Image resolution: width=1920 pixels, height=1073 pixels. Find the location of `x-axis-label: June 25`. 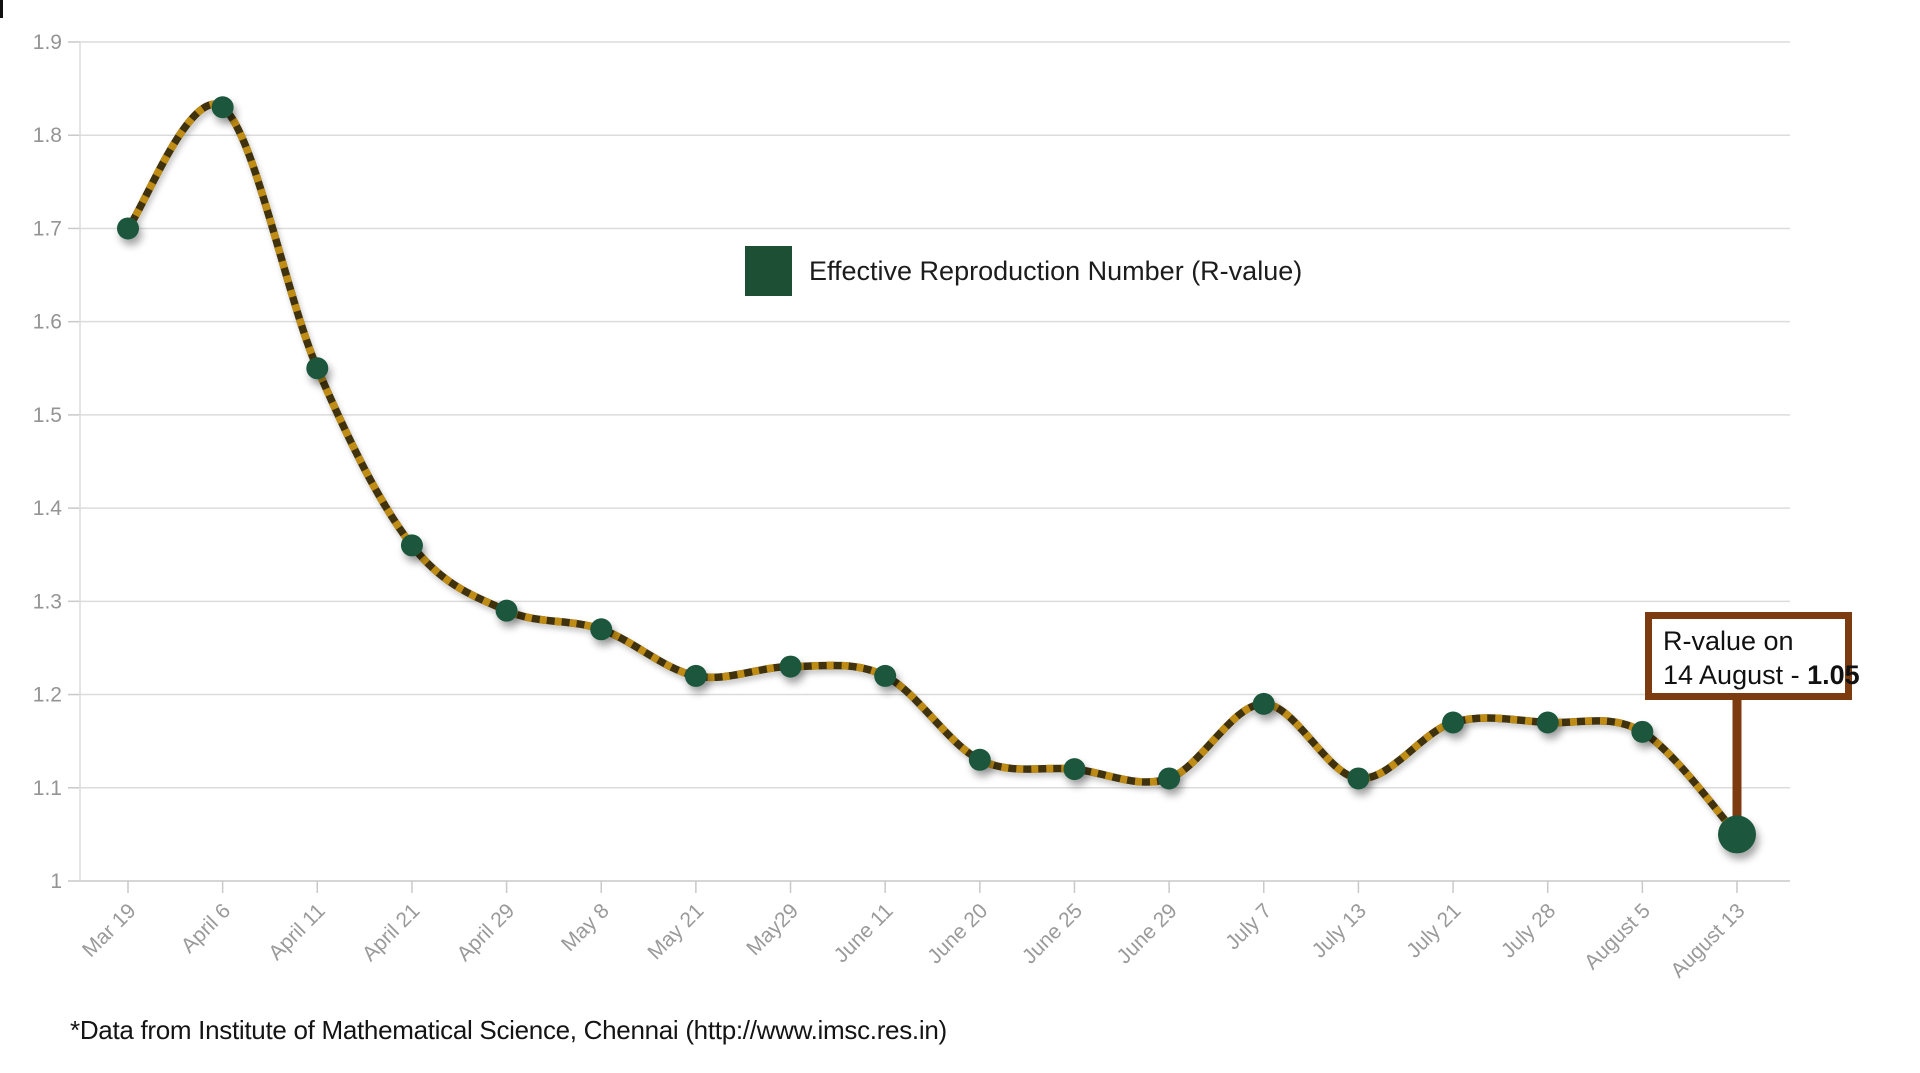

x-axis-label: June 25 is located at coordinates (1052, 933).